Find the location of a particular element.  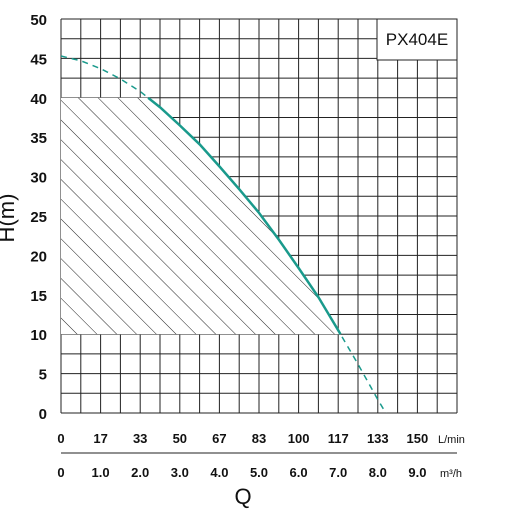

lmin-unit-label: L/min is located at coordinates (451, 440).